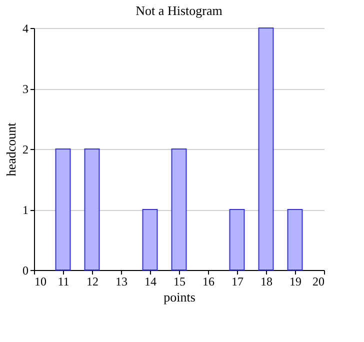 Image resolution: width=364 pixels, height=342 pixels. What do you see at coordinates (179, 10) in the screenshot?
I see `chart-title: Not a Histogram` at bounding box center [179, 10].